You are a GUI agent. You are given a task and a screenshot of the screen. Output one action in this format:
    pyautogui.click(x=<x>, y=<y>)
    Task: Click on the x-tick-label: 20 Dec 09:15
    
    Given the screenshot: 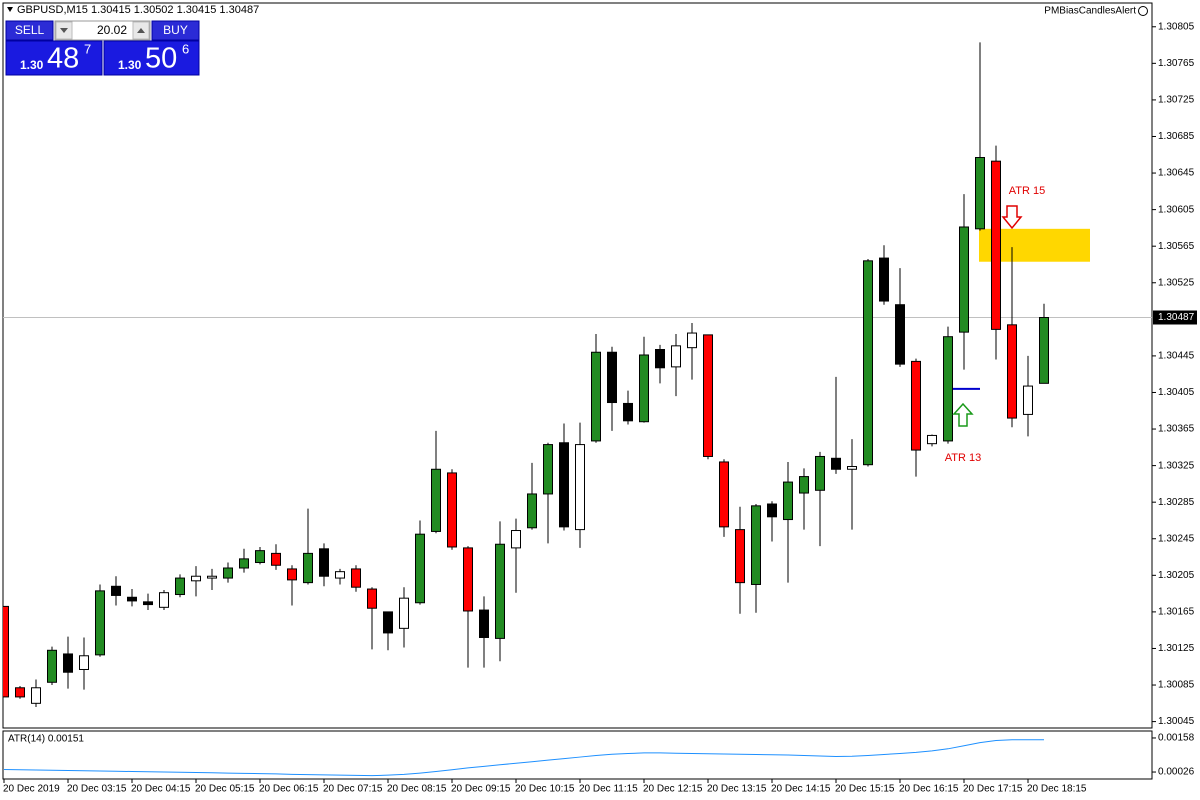 What is the action you would take?
    pyautogui.click(x=481, y=789)
    